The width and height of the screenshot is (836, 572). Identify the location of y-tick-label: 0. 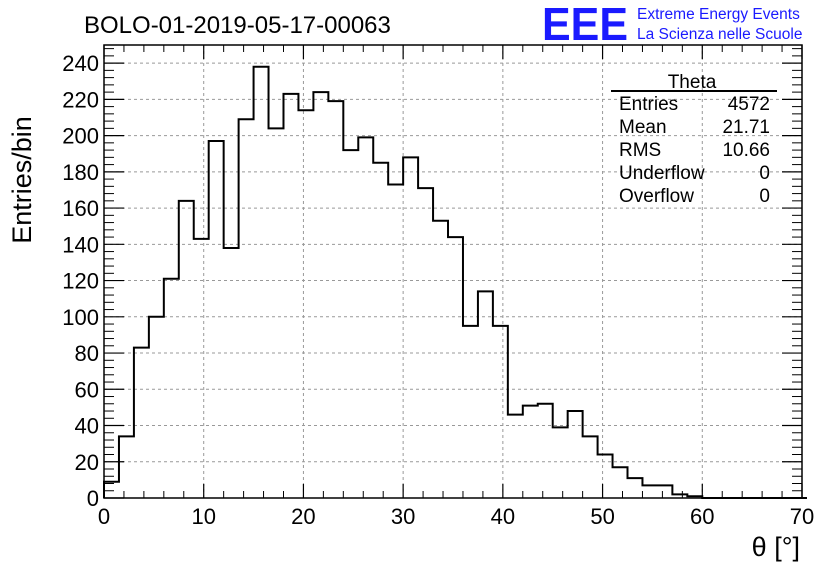
(93, 498).